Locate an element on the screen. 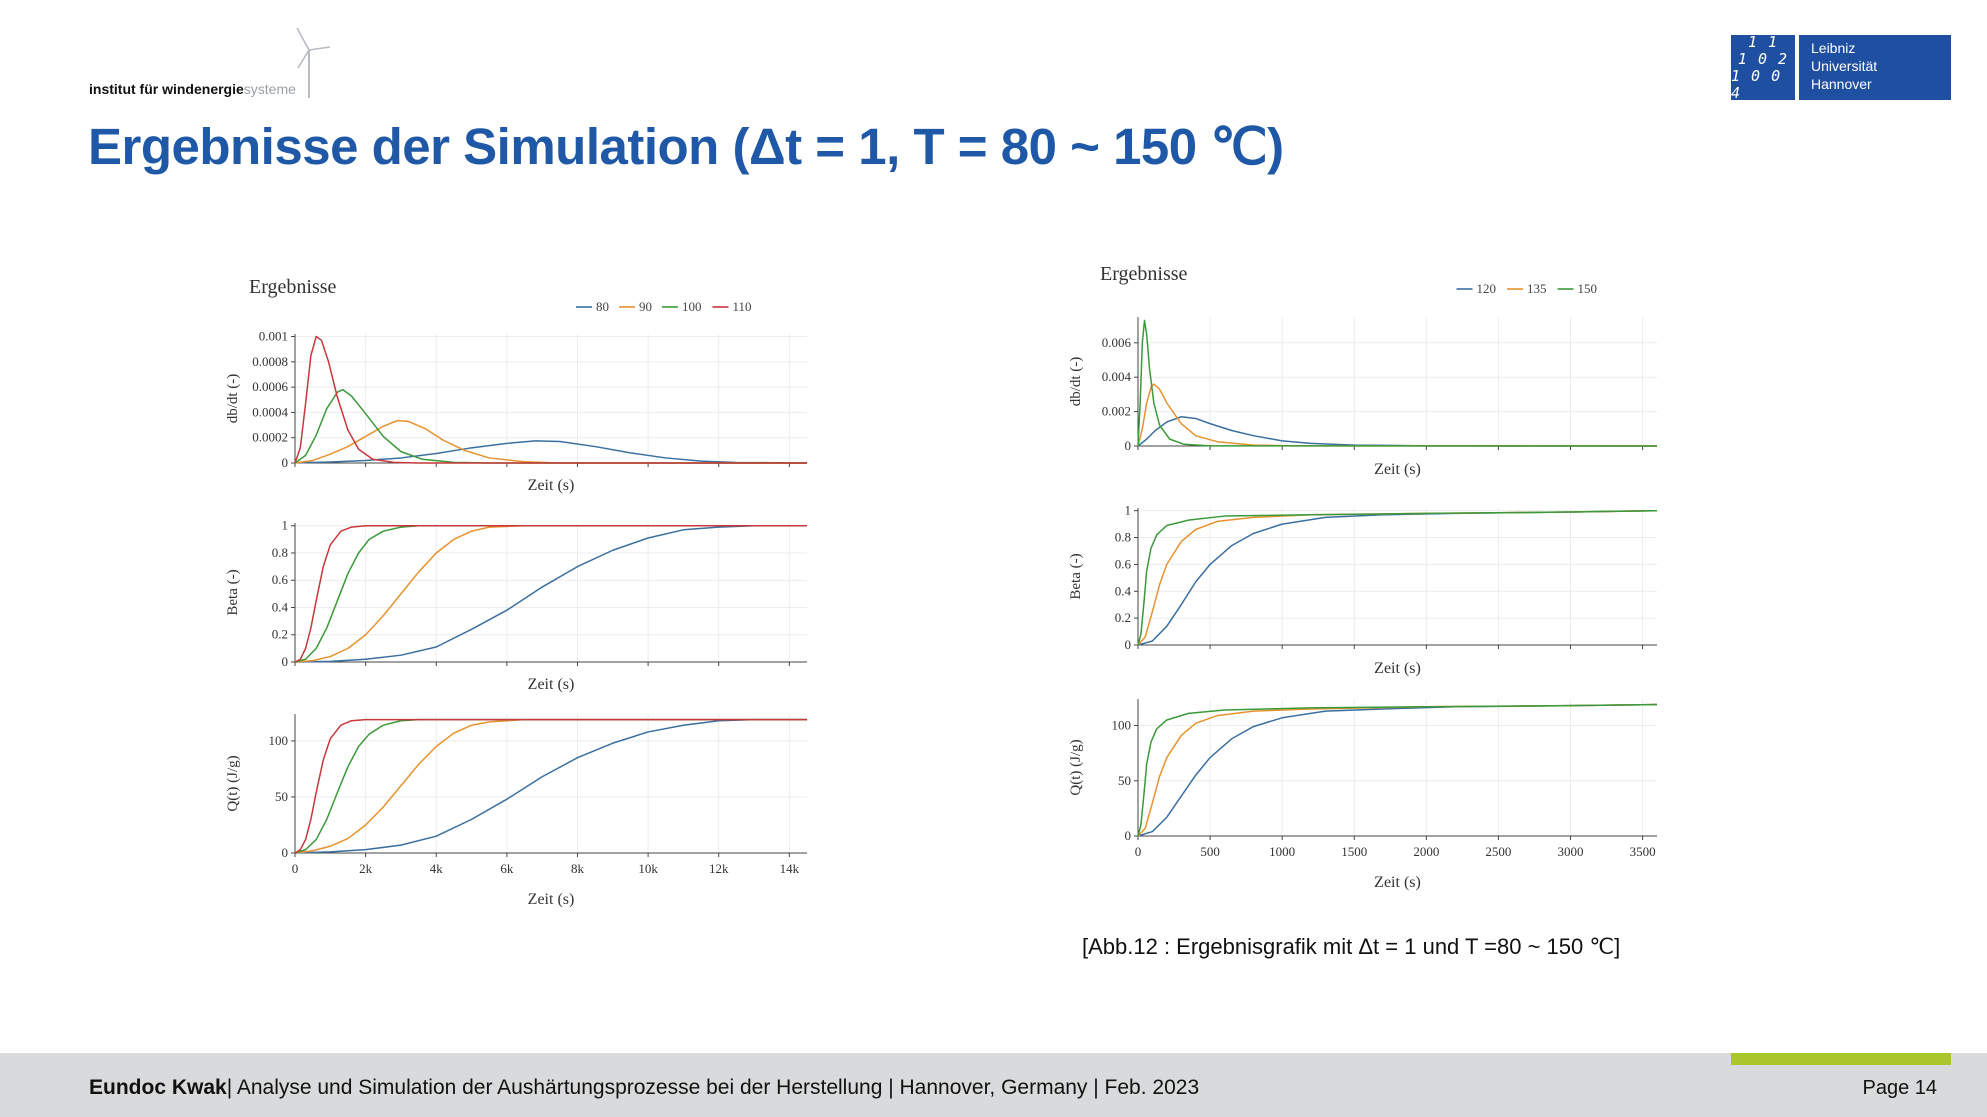 The image size is (1987, 1117). logo-digits-2: 1 0 2 is located at coordinates (1763, 58).